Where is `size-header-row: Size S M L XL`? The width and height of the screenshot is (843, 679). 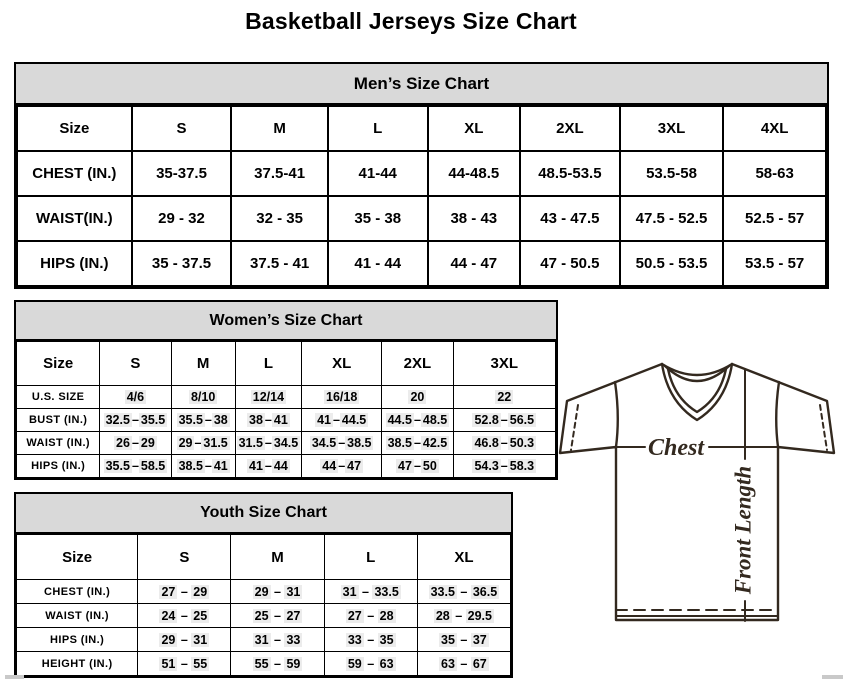
size-header-row: Size S M L XL is located at coordinates (263, 557).